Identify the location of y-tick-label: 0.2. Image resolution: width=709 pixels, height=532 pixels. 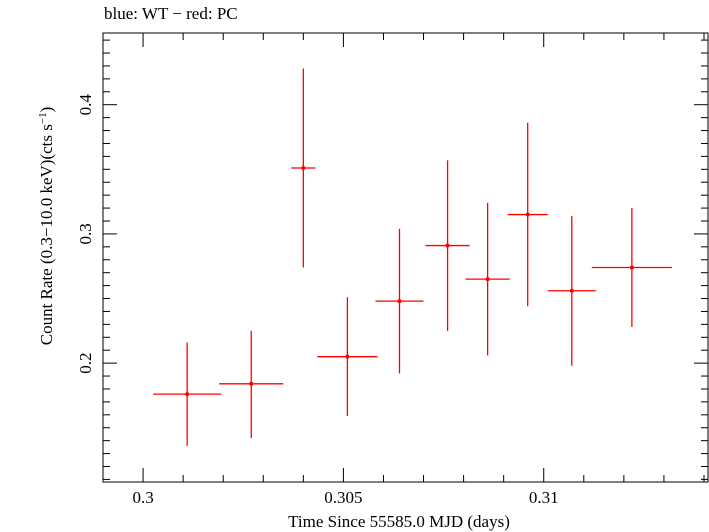
(85, 363).